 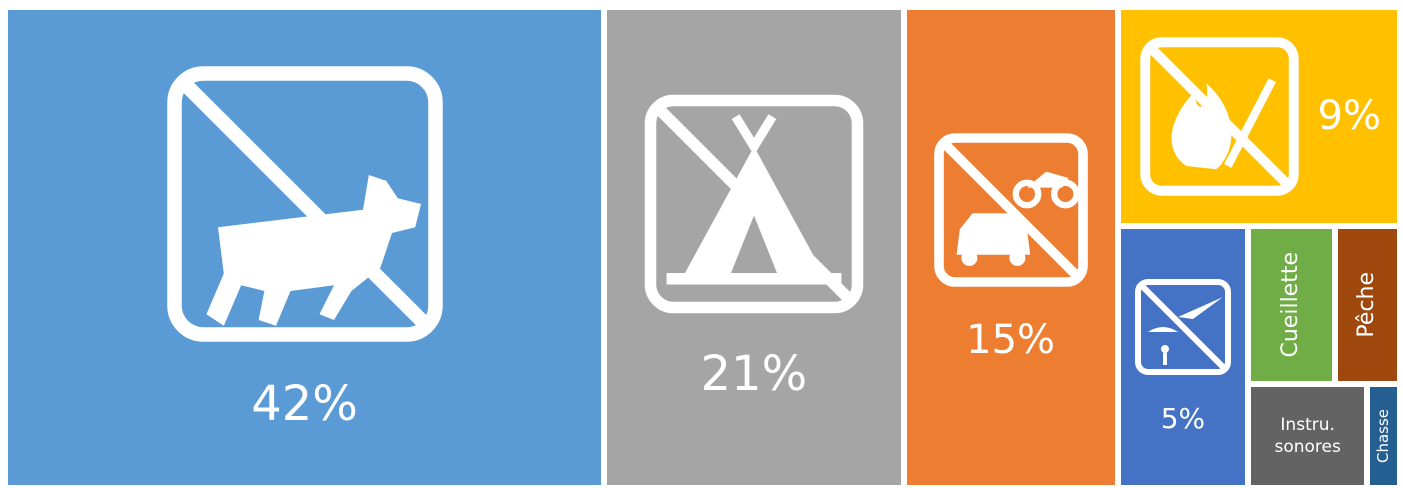 I want to click on icon-no-fire, so click(x=1219, y=116).